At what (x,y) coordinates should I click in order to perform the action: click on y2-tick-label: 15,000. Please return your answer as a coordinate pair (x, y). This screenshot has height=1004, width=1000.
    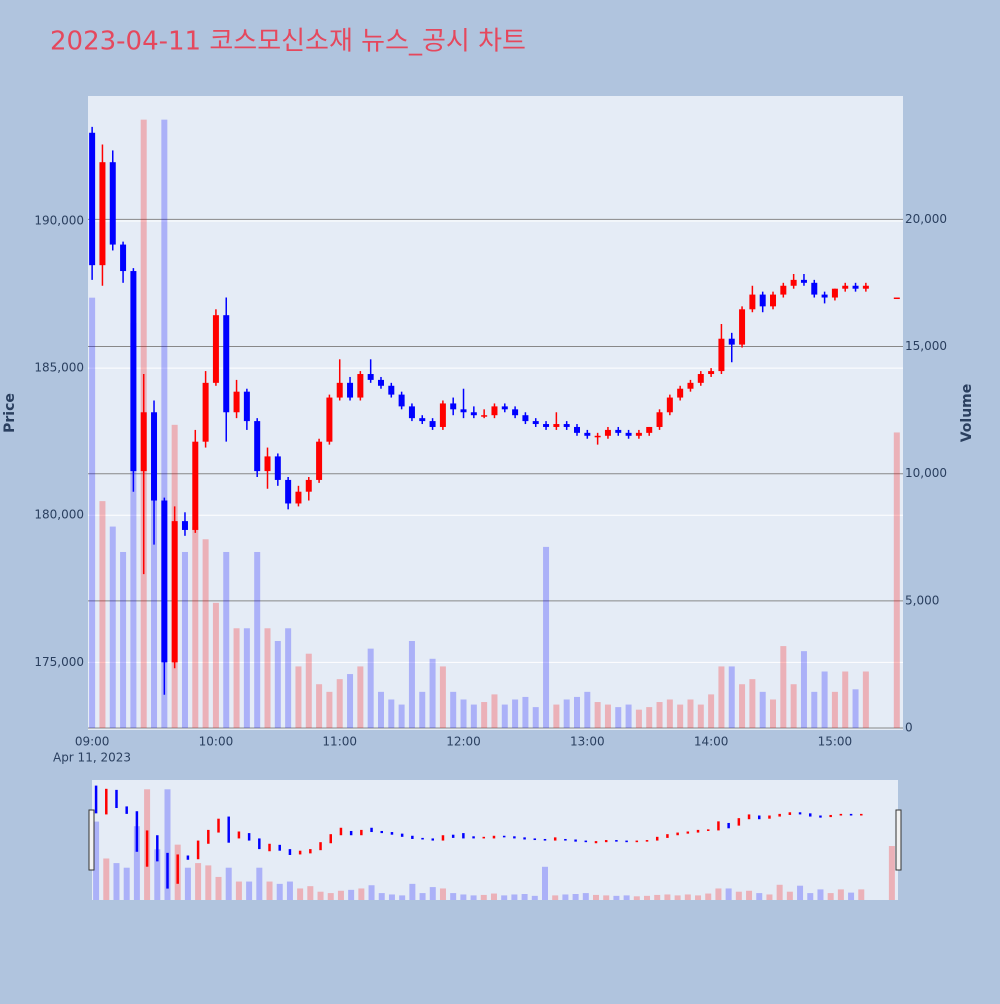
    Looking at the image, I should click on (926, 346).